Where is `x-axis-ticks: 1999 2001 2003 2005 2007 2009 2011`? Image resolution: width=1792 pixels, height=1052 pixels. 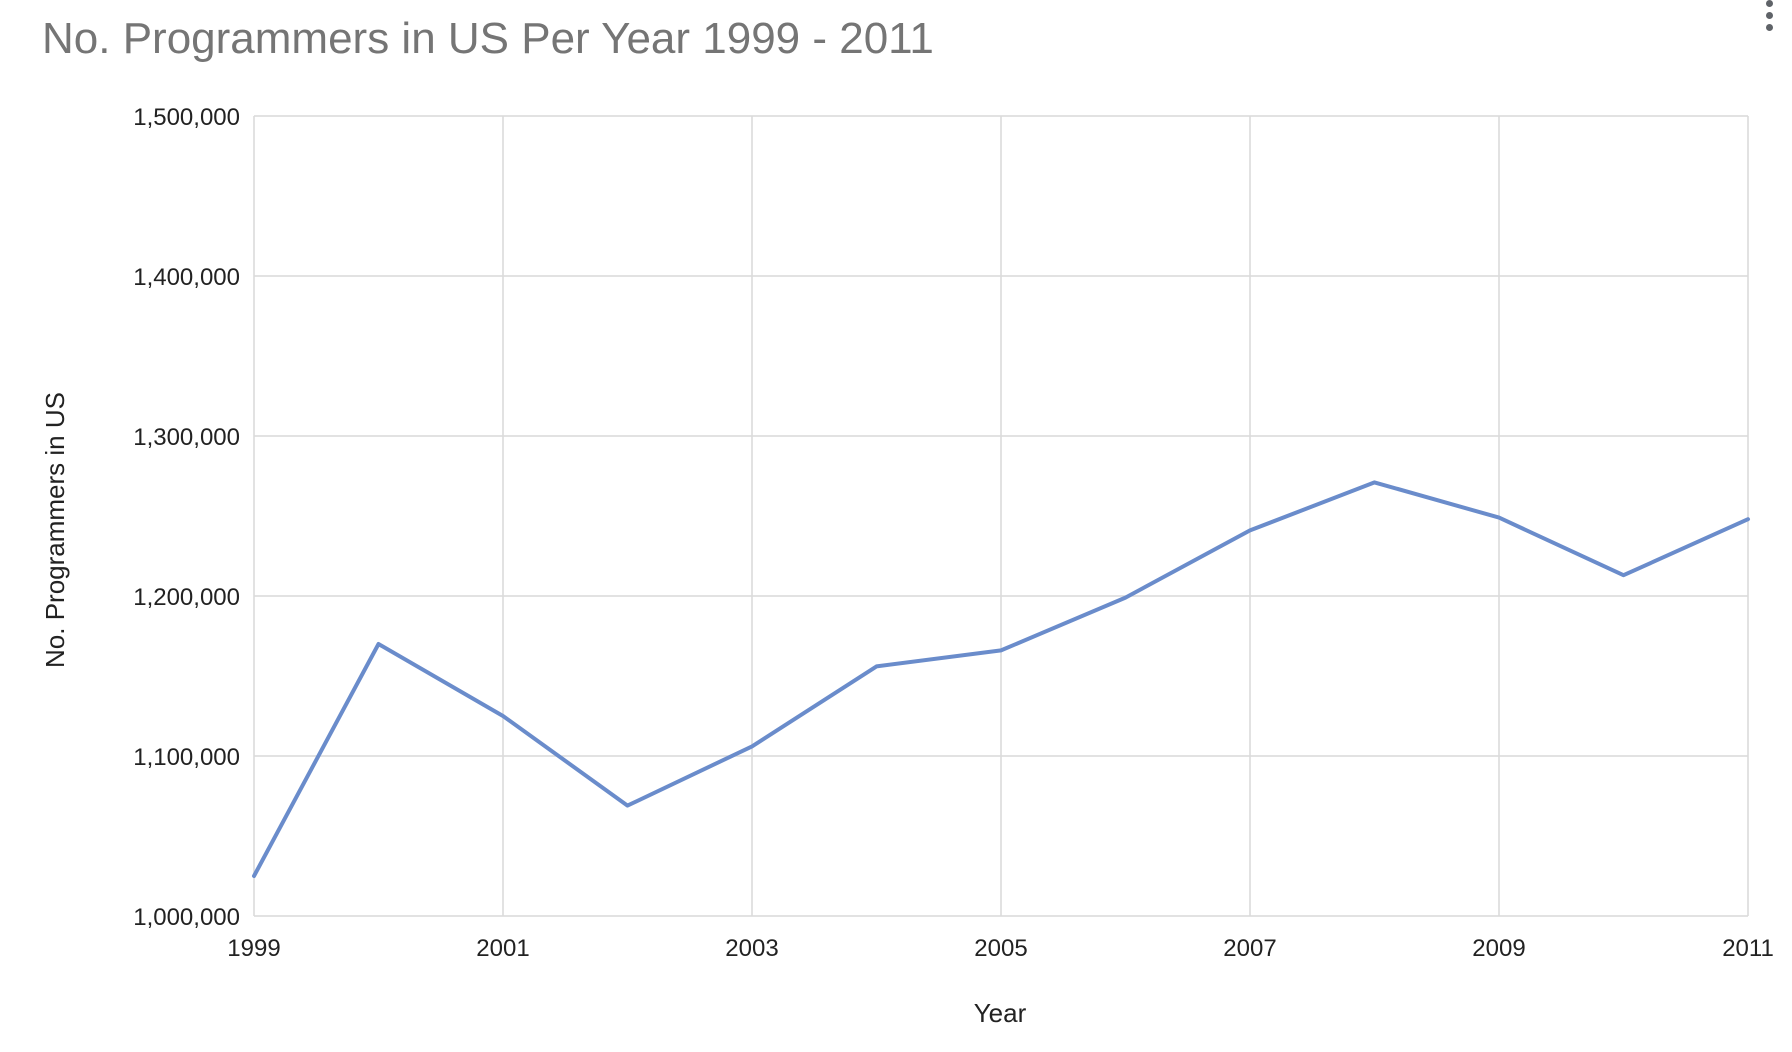
x-axis-ticks: 1999 2001 2003 2005 2007 2009 2011 is located at coordinates (1000, 948).